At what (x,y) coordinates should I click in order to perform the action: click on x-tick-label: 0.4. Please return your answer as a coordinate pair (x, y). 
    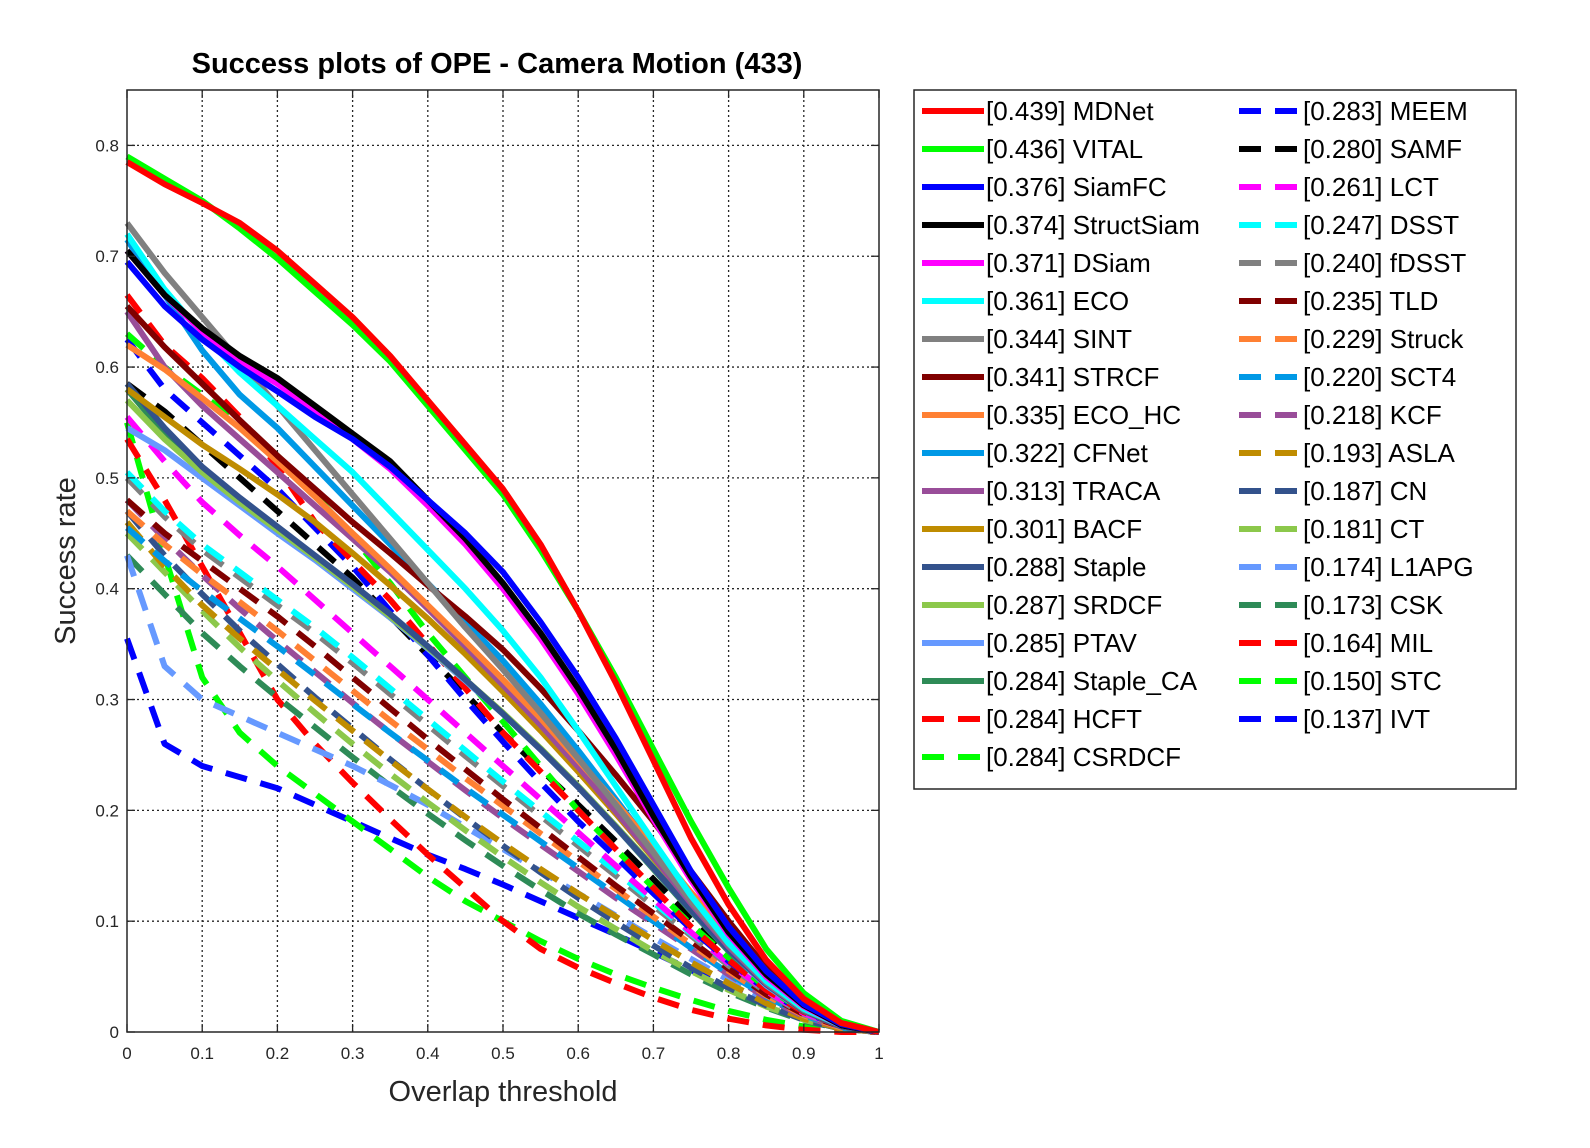
    Looking at the image, I should click on (428, 1053).